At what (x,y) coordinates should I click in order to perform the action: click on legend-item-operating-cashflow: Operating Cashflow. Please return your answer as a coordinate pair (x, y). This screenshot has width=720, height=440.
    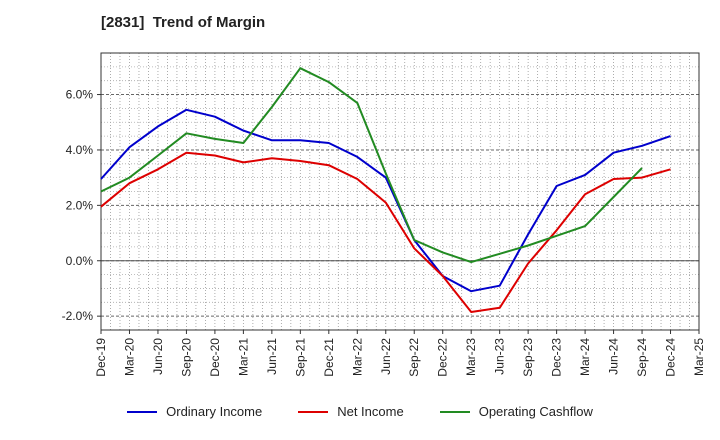
    Looking at the image, I should click on (516, 411).